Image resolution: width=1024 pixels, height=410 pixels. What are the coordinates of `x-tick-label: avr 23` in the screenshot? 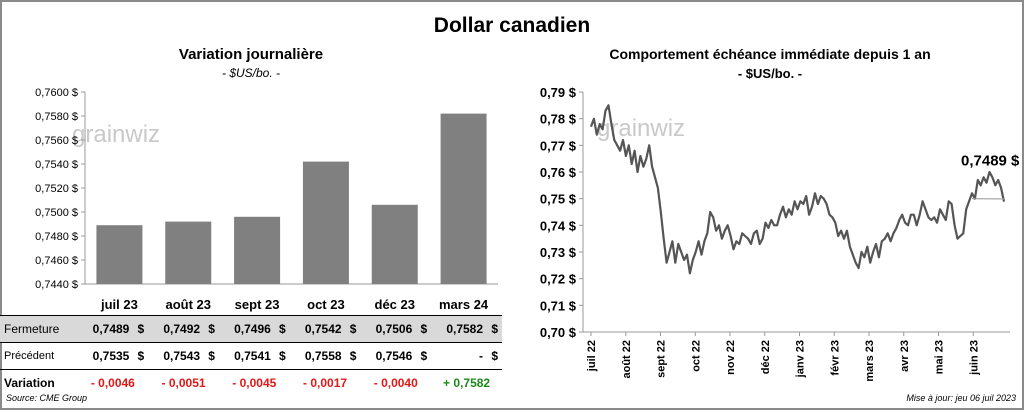 It's located at (905, 356).